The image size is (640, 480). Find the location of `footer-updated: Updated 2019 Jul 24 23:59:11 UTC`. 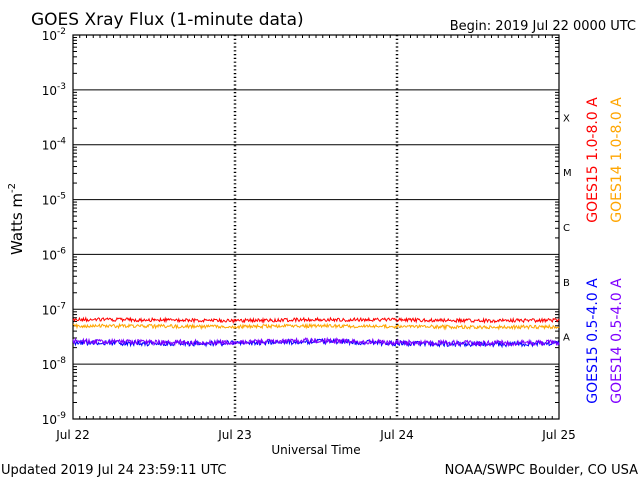

footer-updated: Updated 2019 Jul 24 23:59:11 UTC is located at coordinates (113, 470).